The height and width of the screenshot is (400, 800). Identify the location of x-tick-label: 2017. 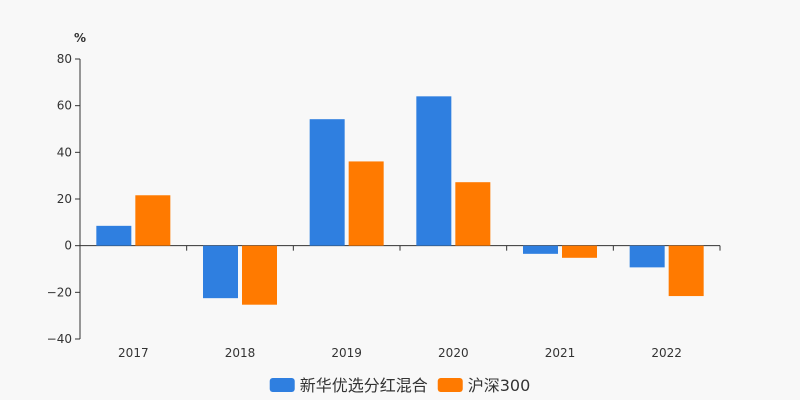
(133, 353).